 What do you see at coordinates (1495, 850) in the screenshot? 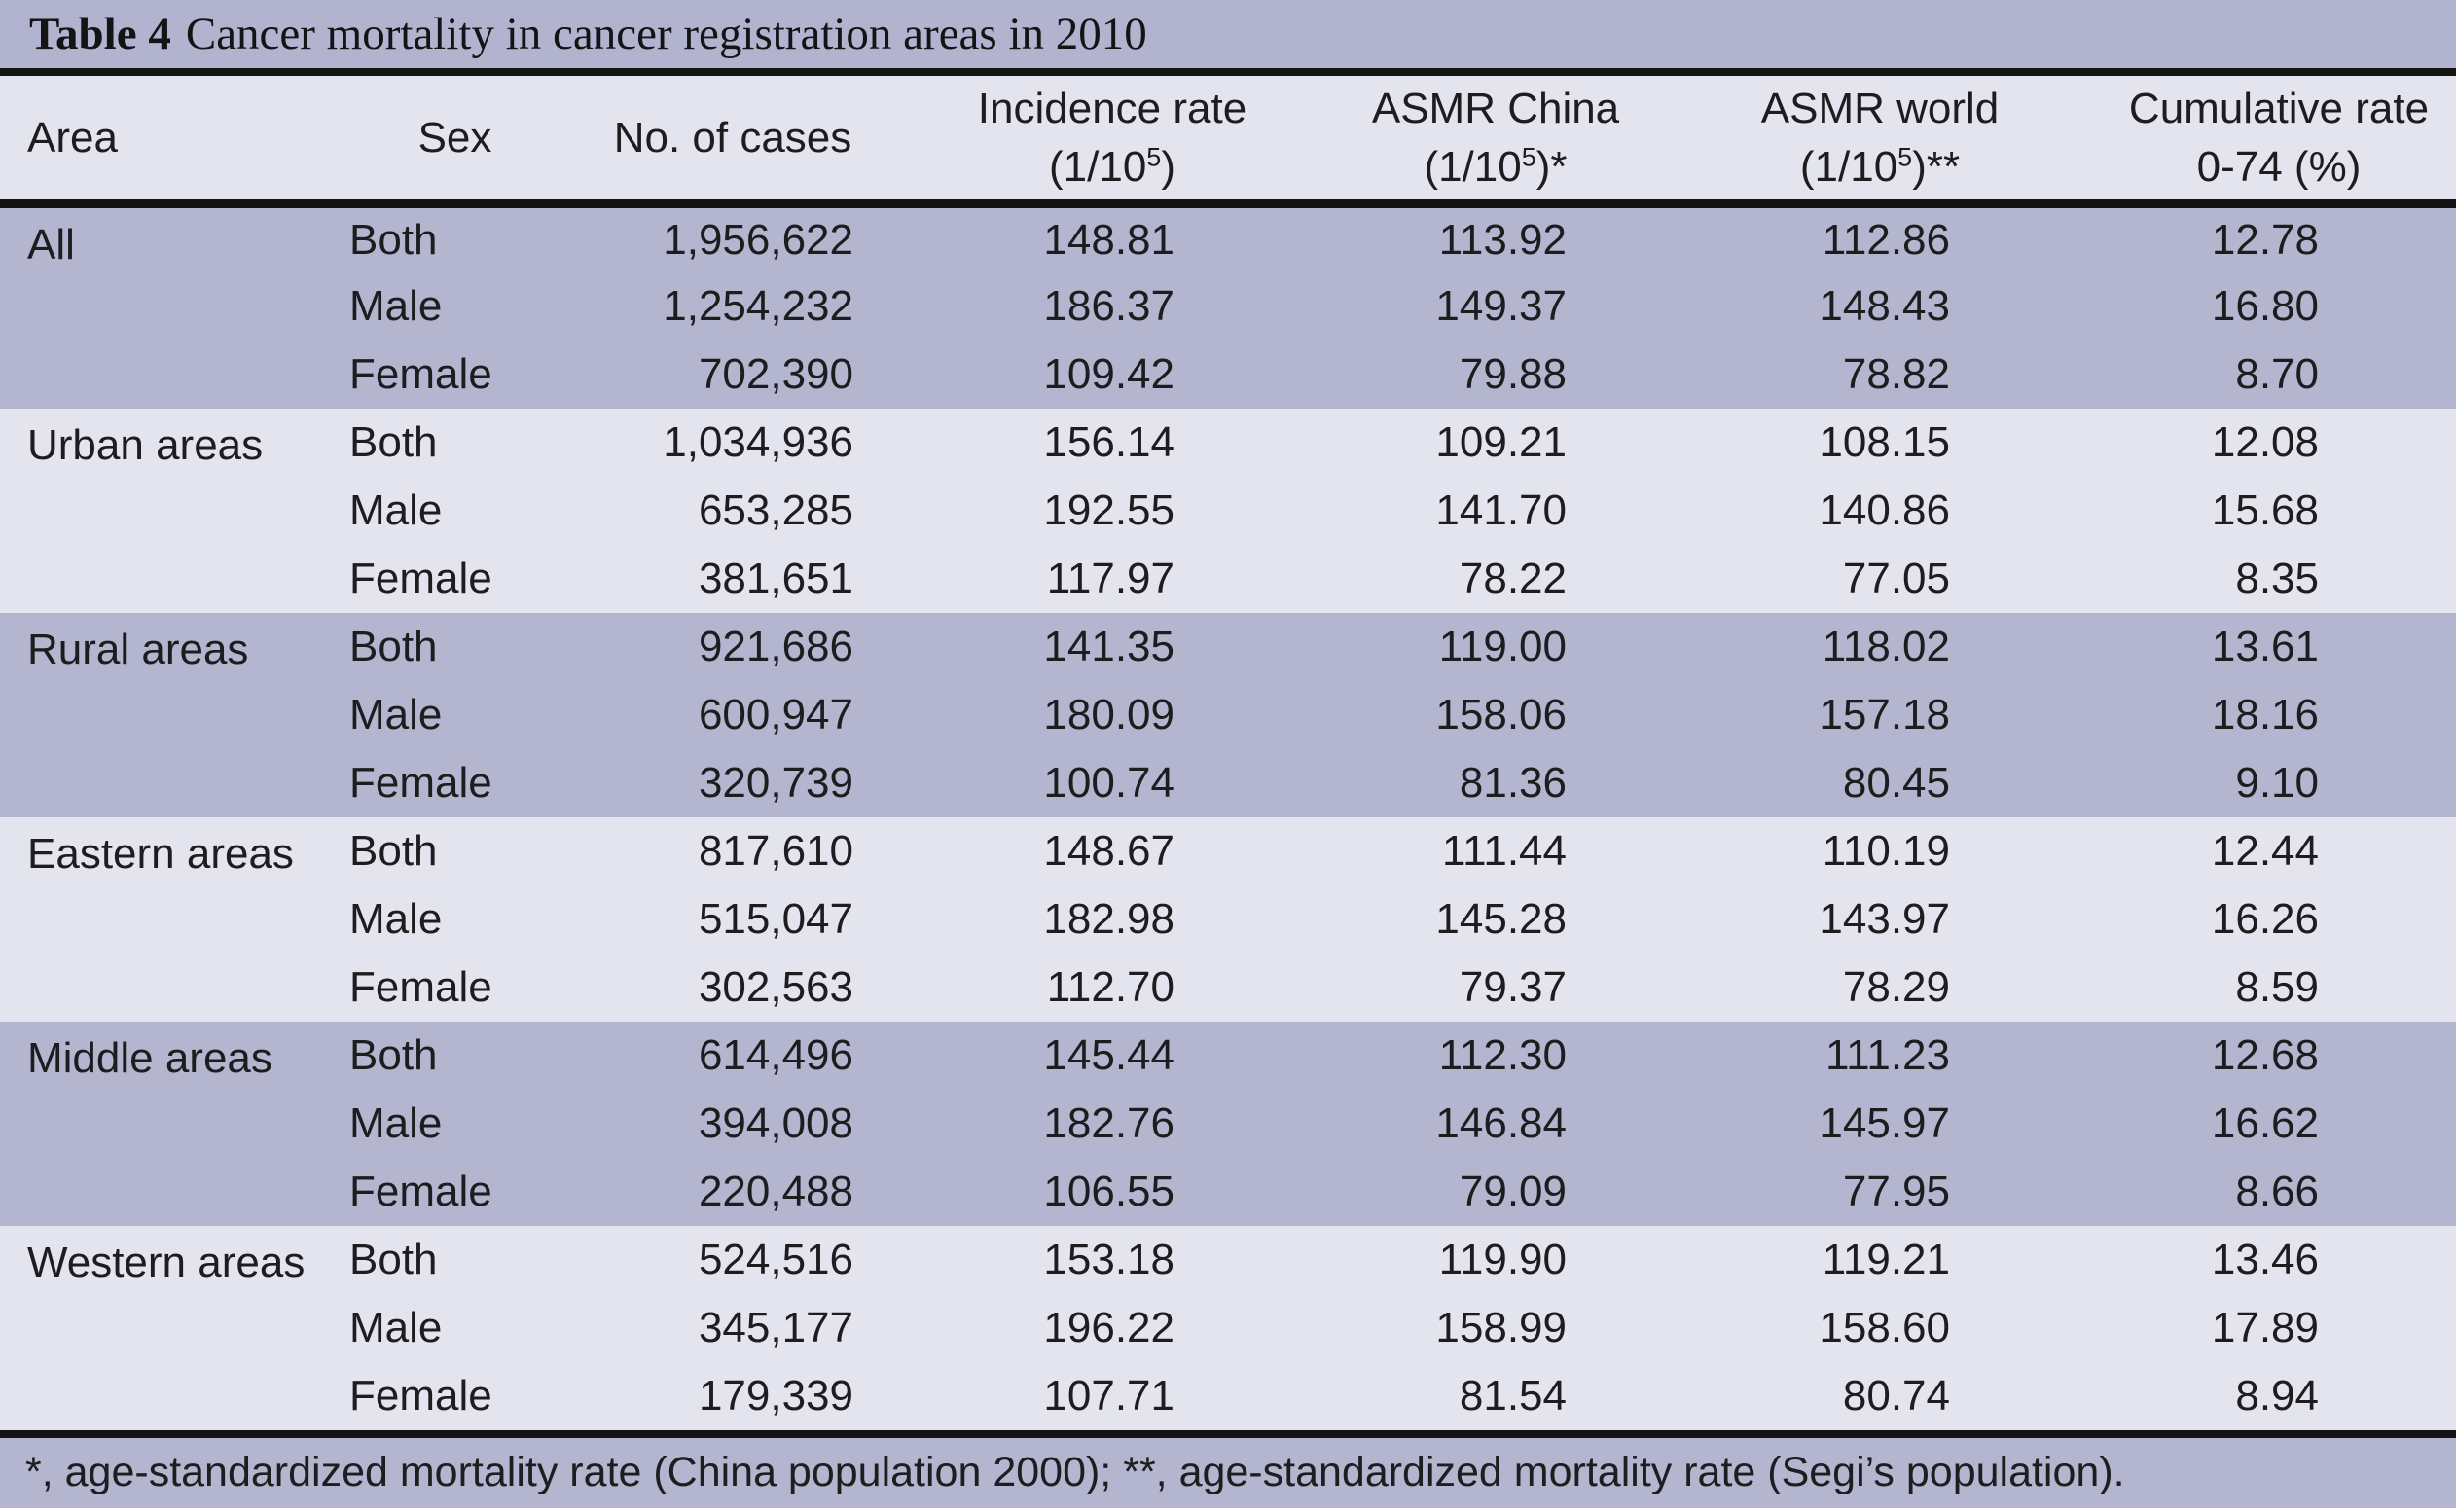
I see `cell-asmr-china: 111.44` at bounding box center [1495, 850].